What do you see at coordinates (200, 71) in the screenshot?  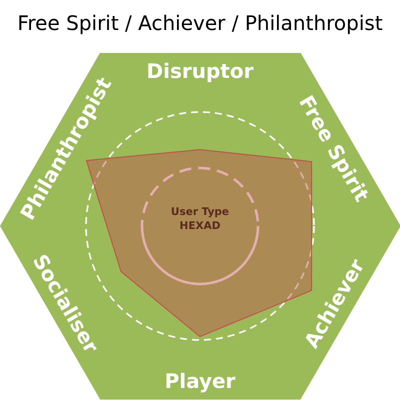 I see `spoke-label: Disruptor` at bounding box center [200, 71].